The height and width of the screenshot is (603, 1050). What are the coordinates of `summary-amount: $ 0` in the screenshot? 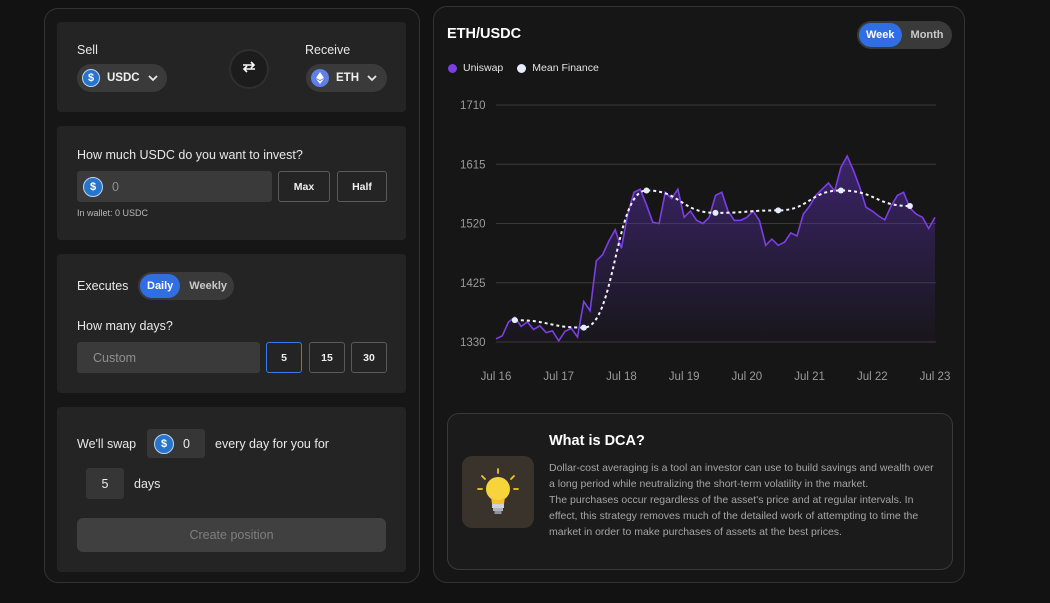 It's located at (176, 443).